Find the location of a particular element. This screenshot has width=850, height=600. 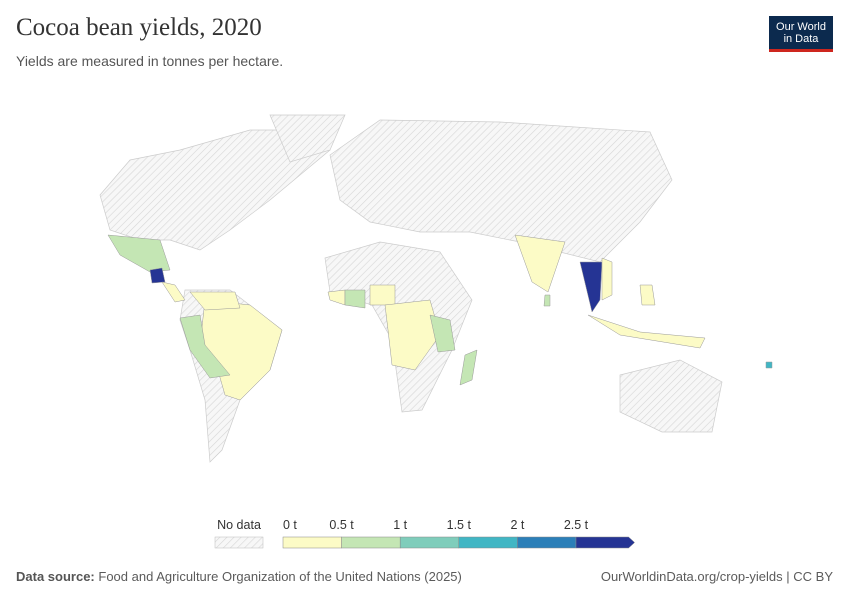

eurasia is located at coordinates (501, 191).